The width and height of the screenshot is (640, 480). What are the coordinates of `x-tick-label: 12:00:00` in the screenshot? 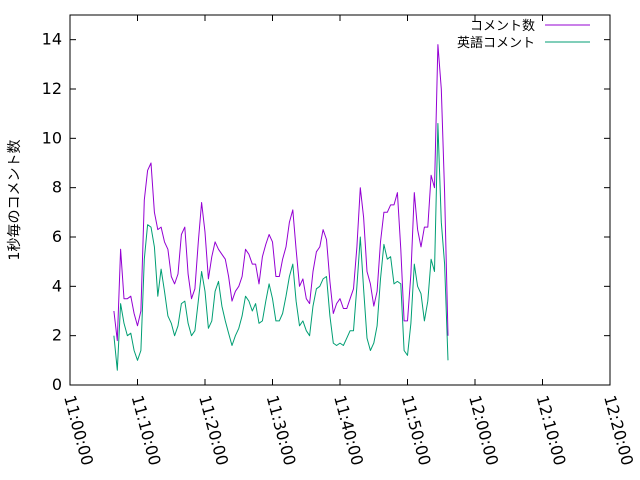 It's located at (483, 430).